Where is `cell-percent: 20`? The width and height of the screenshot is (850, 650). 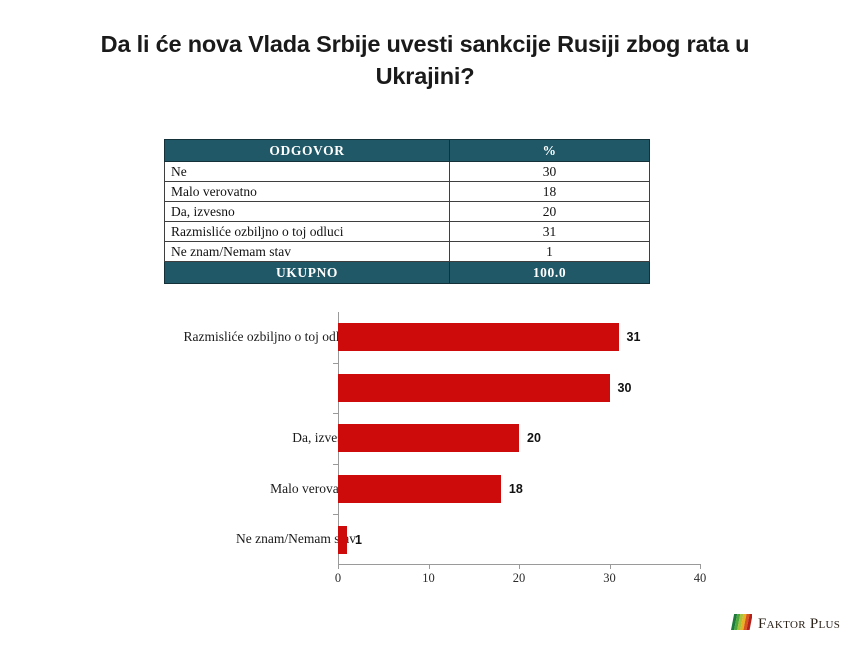
cell-percent: 20 is located at coordinates (549, 211).